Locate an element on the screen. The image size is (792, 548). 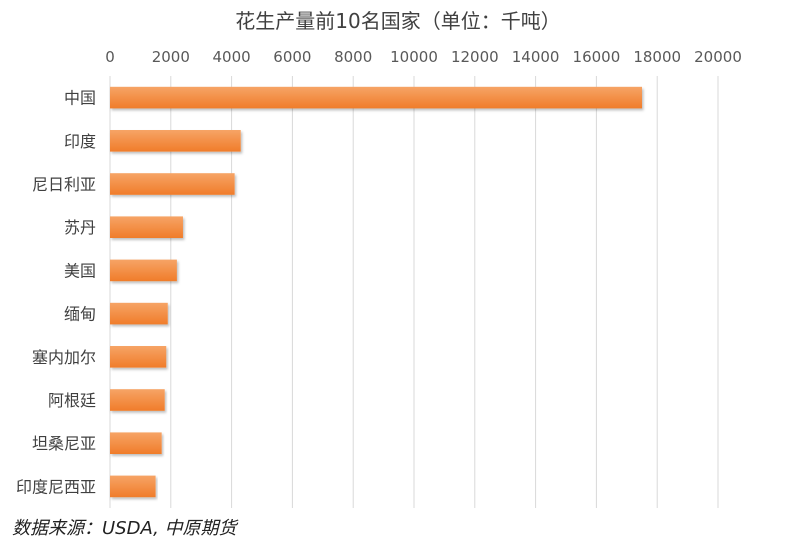
x-tick-label: 16000 is located at coordinates (597, 57).